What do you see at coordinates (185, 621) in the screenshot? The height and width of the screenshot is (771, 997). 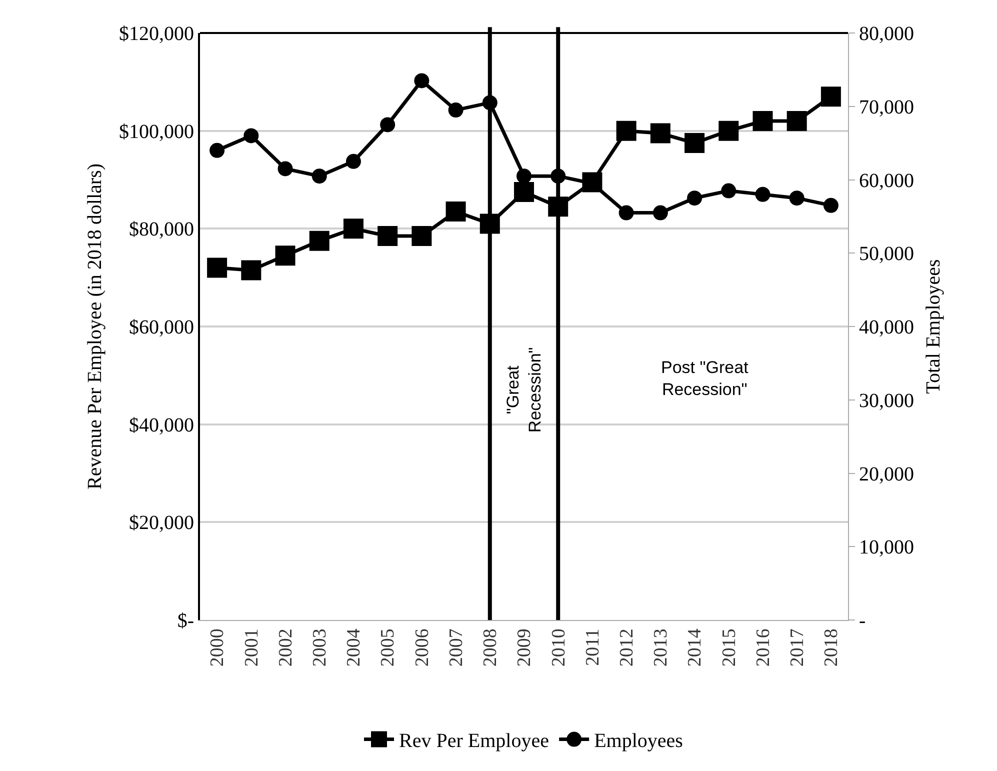 I see `y-tick-label: $-` at bounding box center [185, 621].